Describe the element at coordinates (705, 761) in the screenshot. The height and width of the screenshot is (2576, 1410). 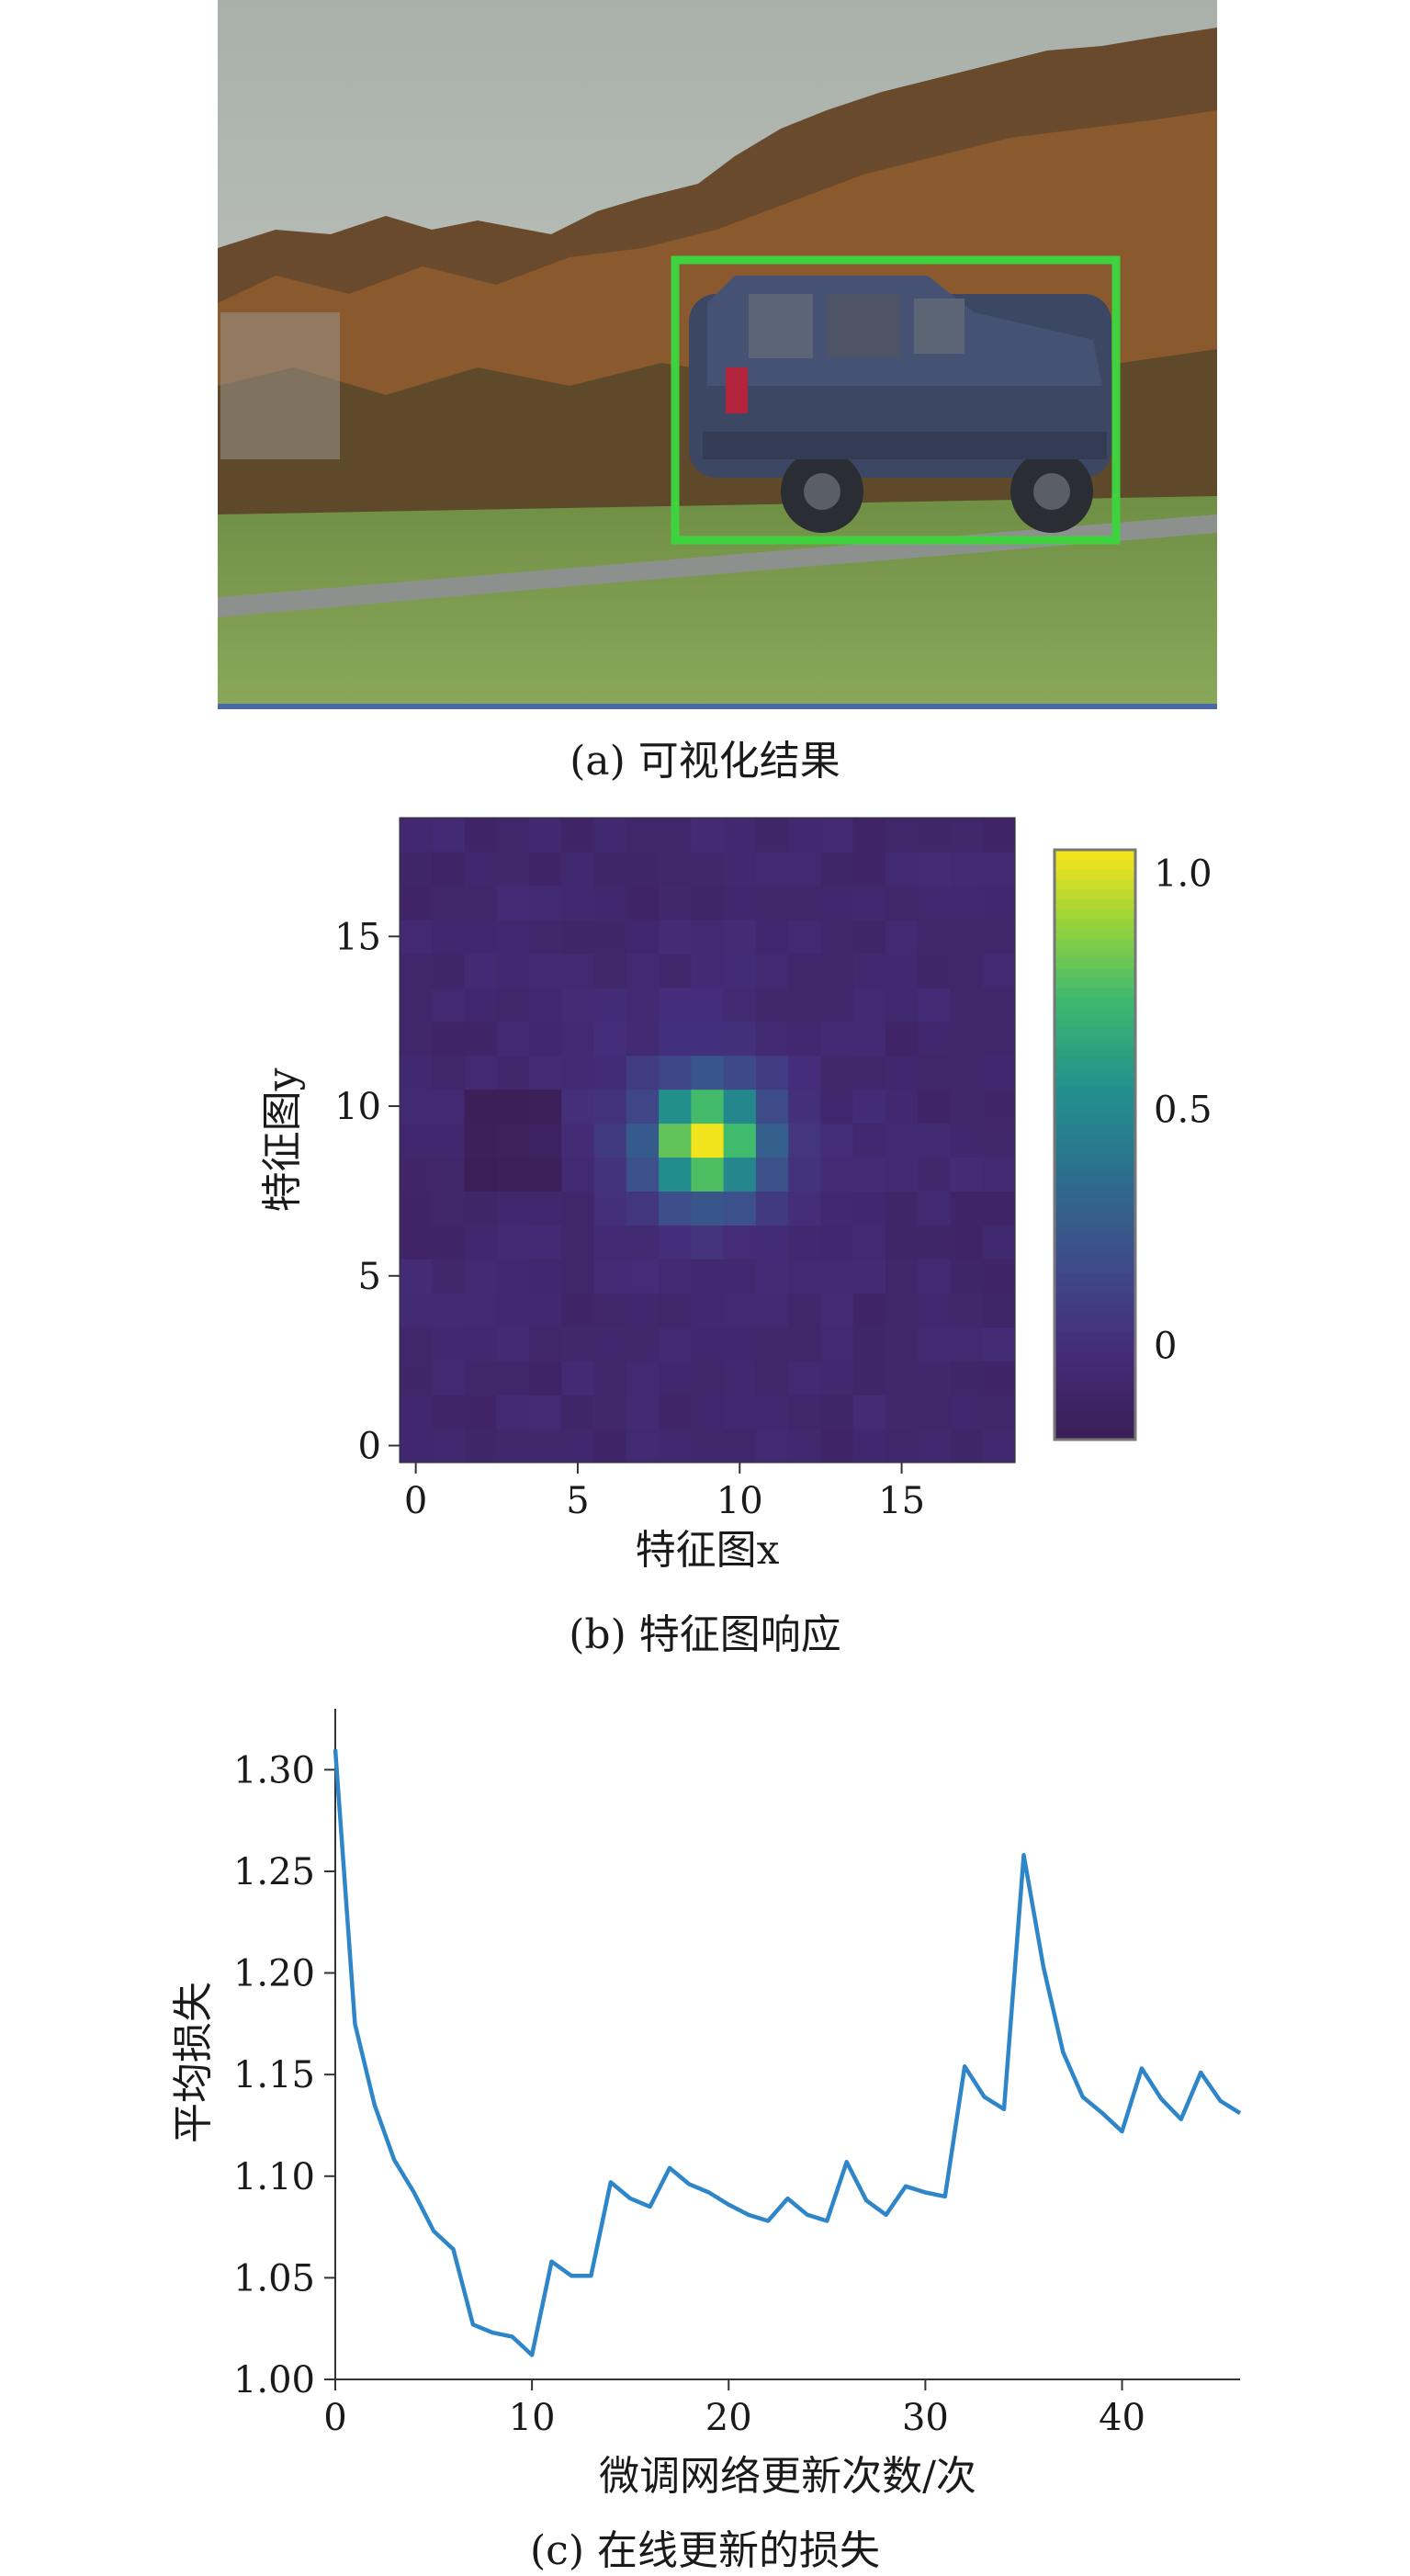
I see `caption-a: (a) 可视化结果` at that location.